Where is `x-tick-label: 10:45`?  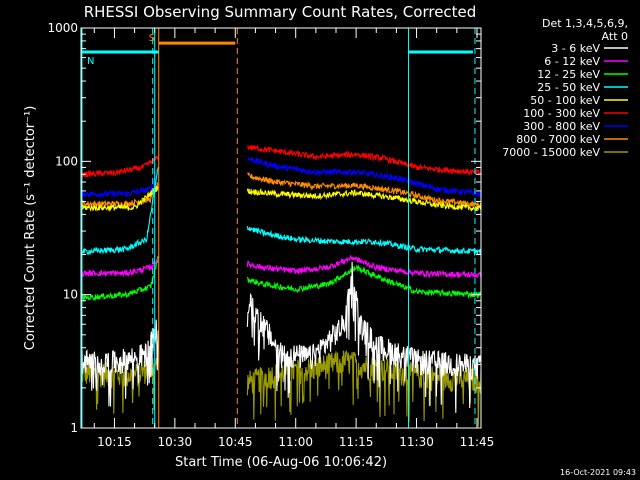
x-tick-label: 10:45 is located at coordinates (235, 442).